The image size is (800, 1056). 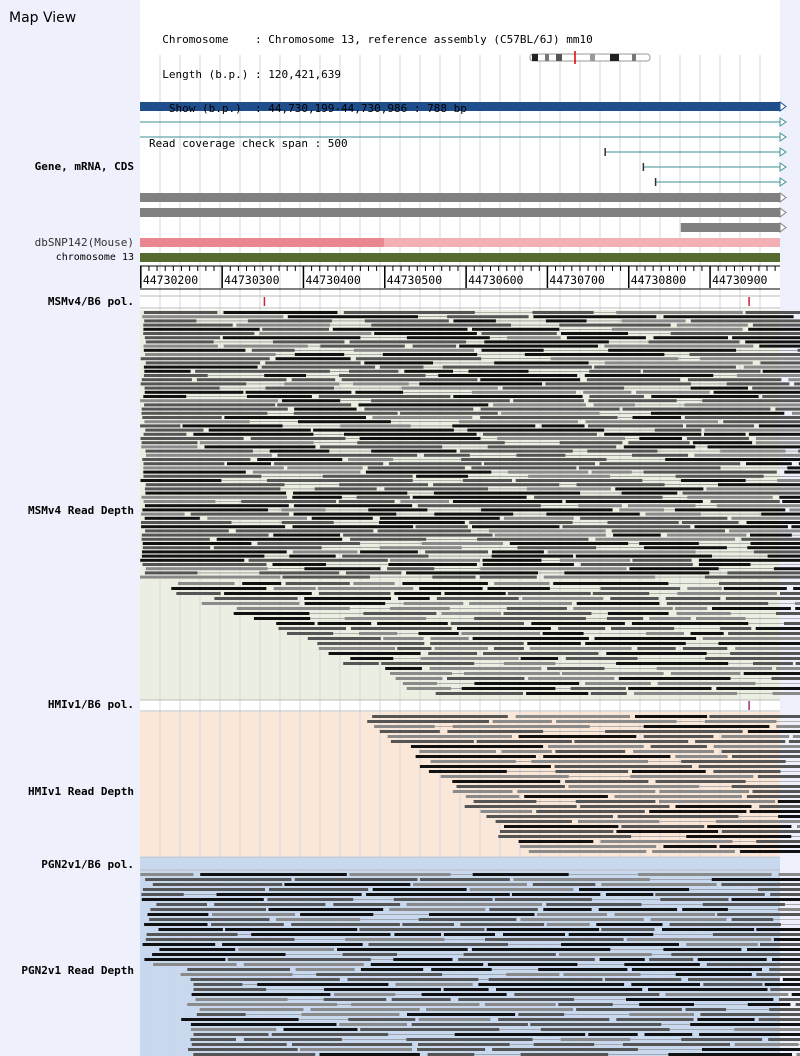 What do you see at coordinates (84, 242) in the screenshot?
I see `snp-track-label: dbSNP142(Mouse)` at bounding box center [84, 242].